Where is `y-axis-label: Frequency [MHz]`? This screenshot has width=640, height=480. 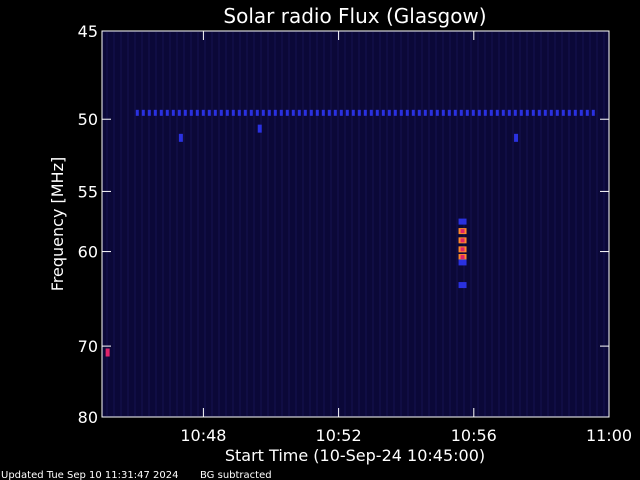
y-axis-label: Frequency [MHz] is located at coordinates (57, 224).